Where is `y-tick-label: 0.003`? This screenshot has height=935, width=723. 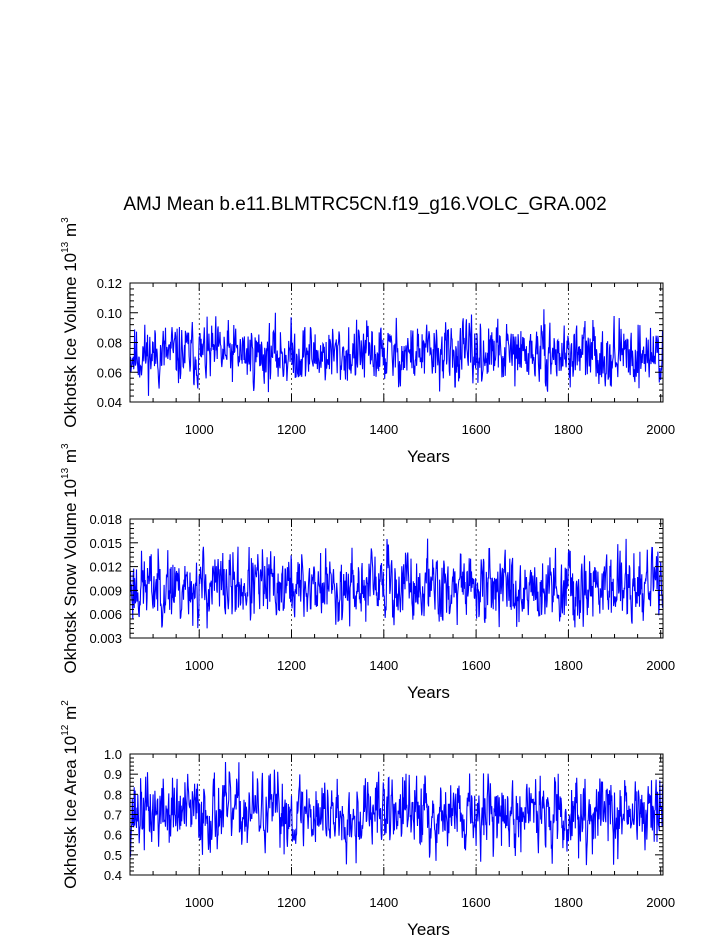
y-tick-label: 0.003 is located at coordinates (105, 638).